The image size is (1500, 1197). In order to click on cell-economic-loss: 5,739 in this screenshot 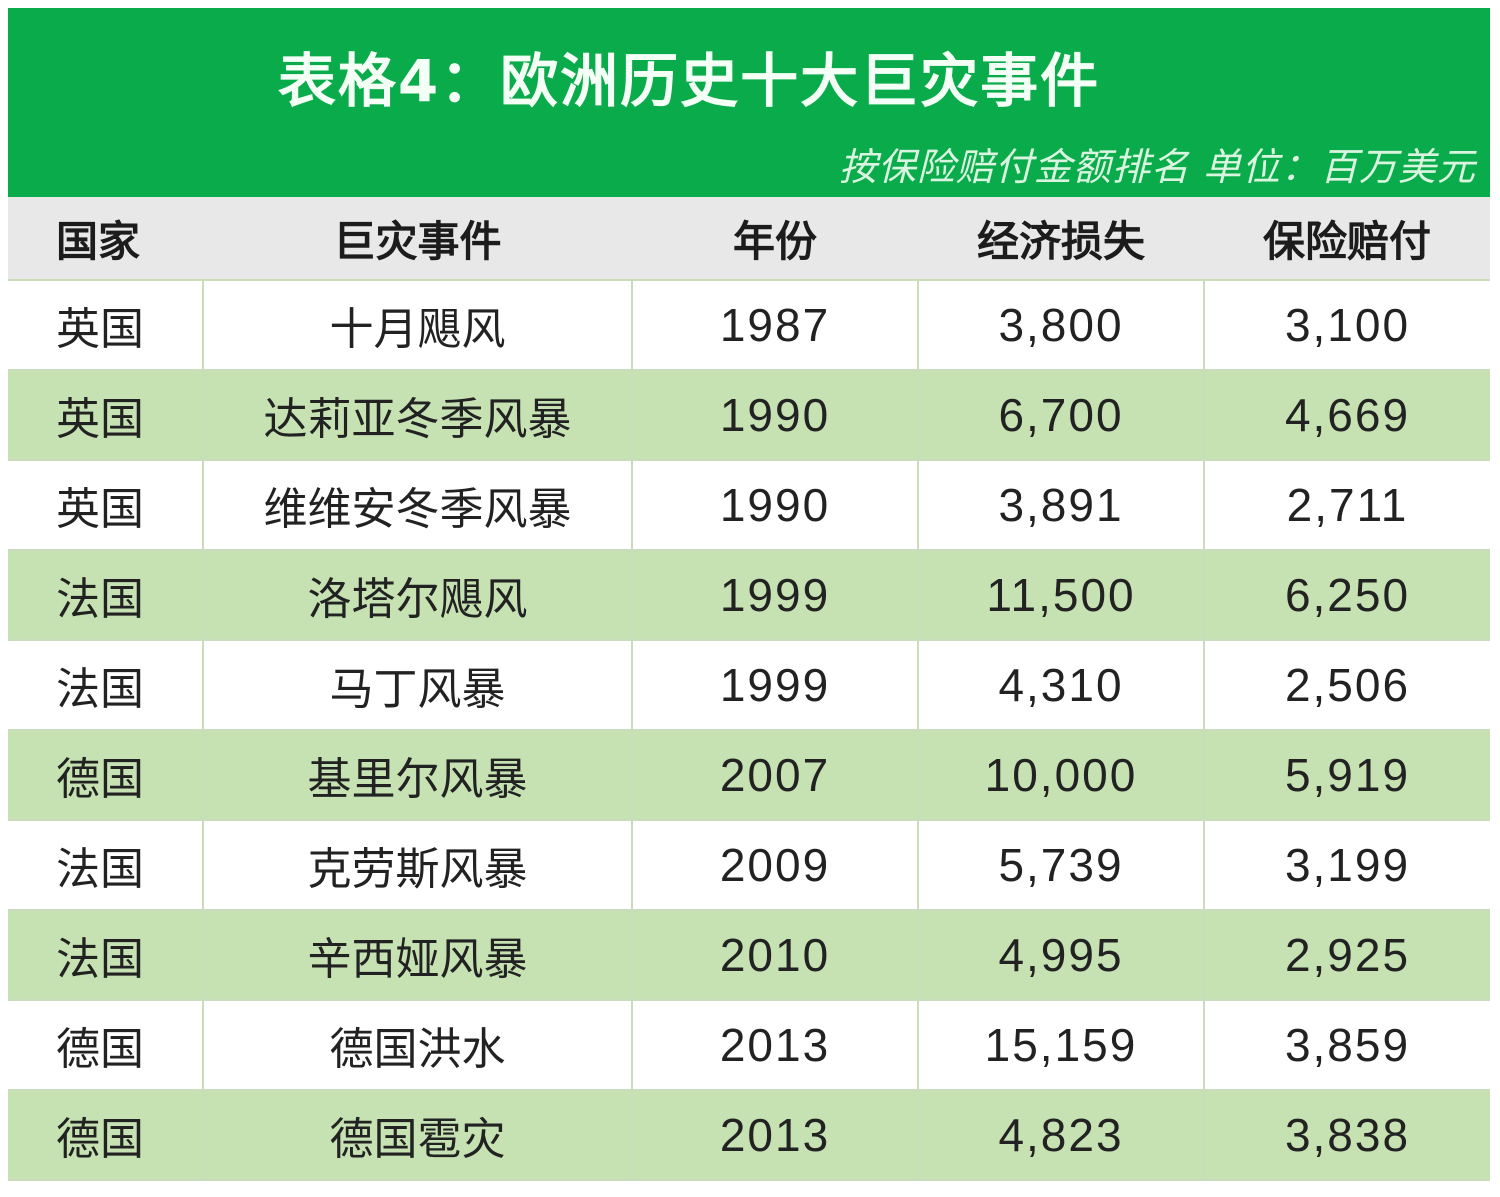, I will do `click(1060, 865)`.